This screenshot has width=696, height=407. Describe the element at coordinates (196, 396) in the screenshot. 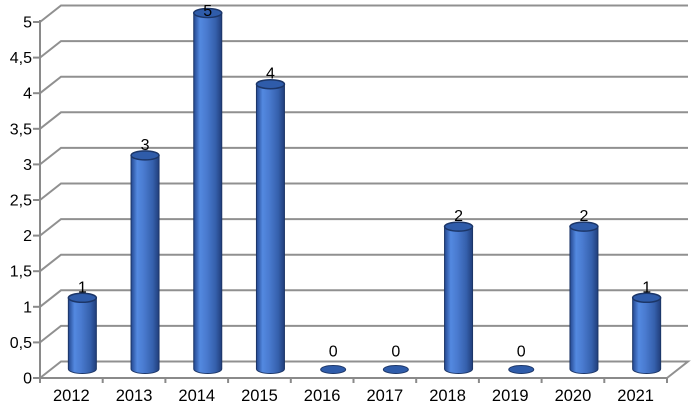

I see `x-category-label: 2014` at that location.